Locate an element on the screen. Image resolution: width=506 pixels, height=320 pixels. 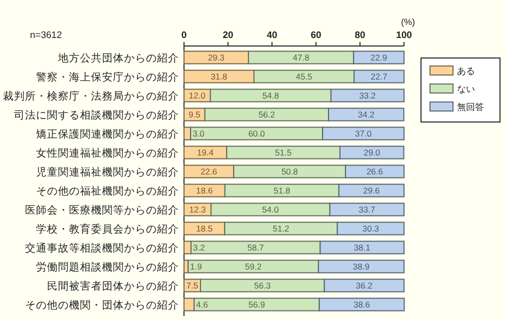
x-tick-label: 20 is located at coordinates (228, 35).